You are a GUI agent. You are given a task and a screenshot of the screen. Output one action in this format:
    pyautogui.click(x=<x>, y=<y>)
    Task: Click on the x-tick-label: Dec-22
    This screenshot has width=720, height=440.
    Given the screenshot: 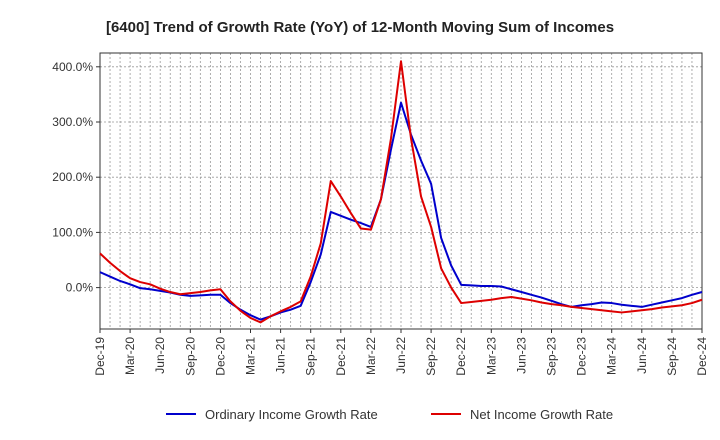 What is the action you would take?
    pyautogui.click(x=461, y=356)
    